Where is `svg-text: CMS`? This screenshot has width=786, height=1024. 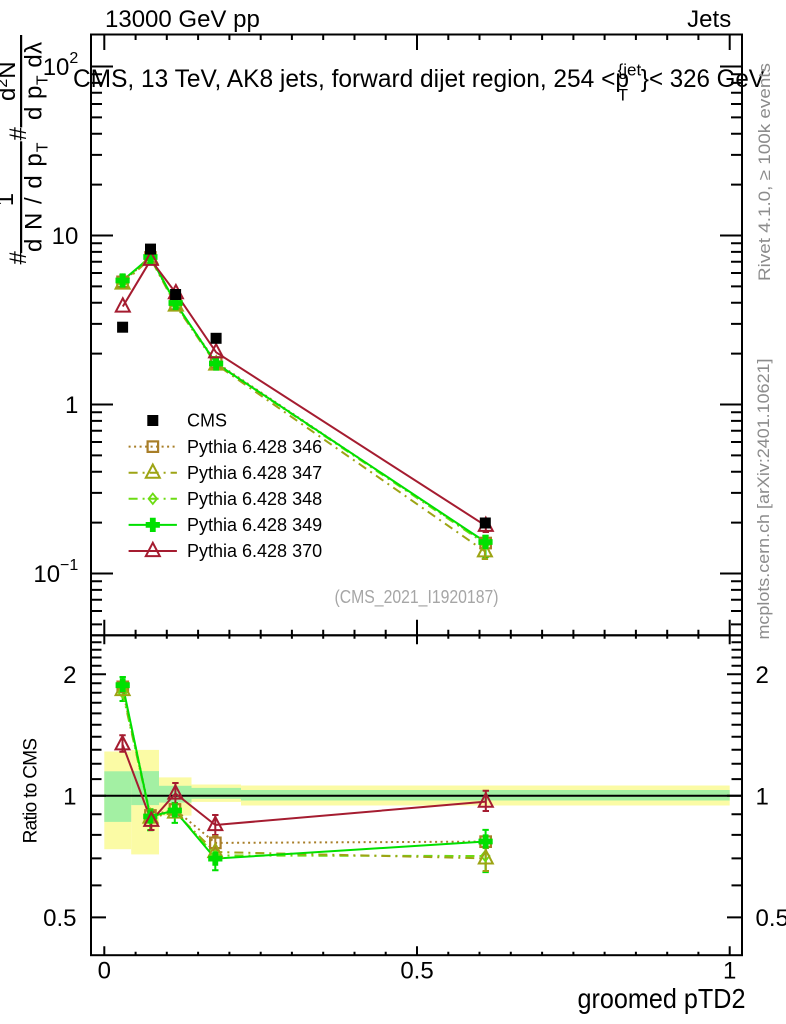 svg-text: CMS is located at coordinates (207, 421).